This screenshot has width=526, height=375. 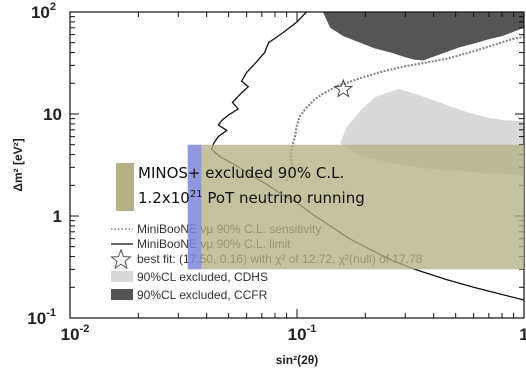 What do you see at coordinates (522, 334) in the screenshot?
I see `x-tick-label: 1` at bounding box center [522, 334].